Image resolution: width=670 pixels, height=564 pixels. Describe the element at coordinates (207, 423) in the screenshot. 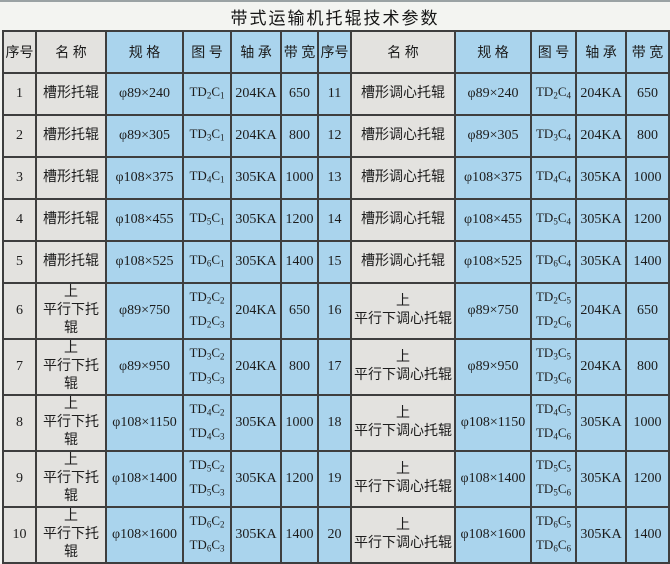

I see `cell-figure: TD4C2 TD4C3` at that location.